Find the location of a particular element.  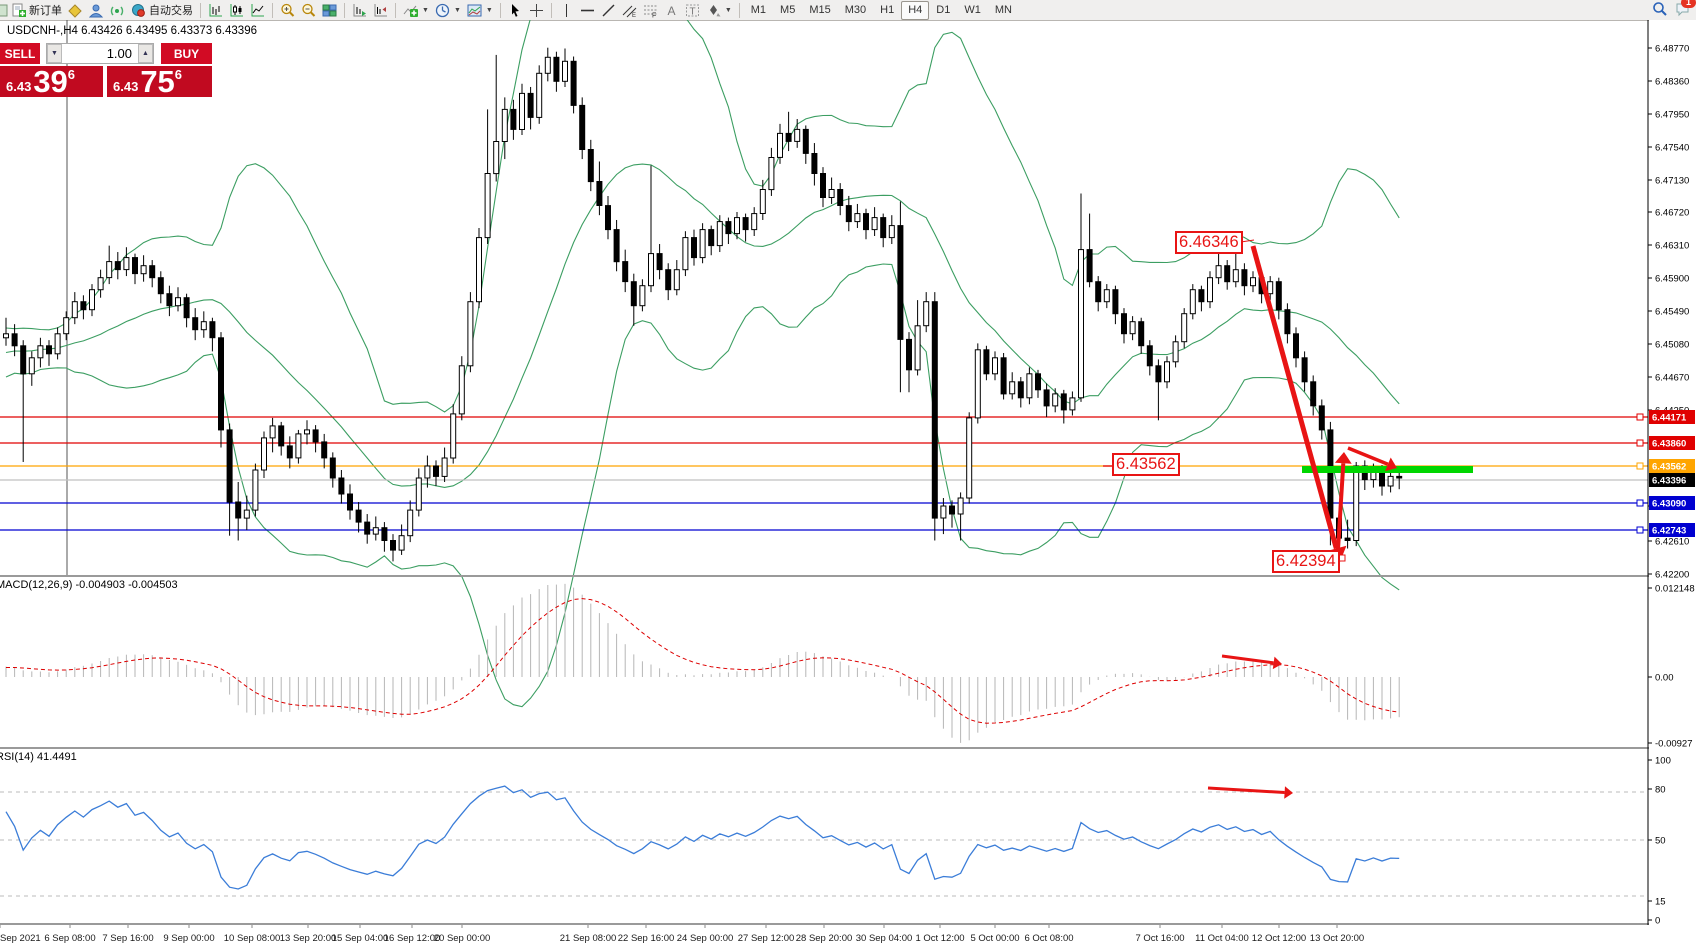

market-watch-button is located at coordinates (96, 10).